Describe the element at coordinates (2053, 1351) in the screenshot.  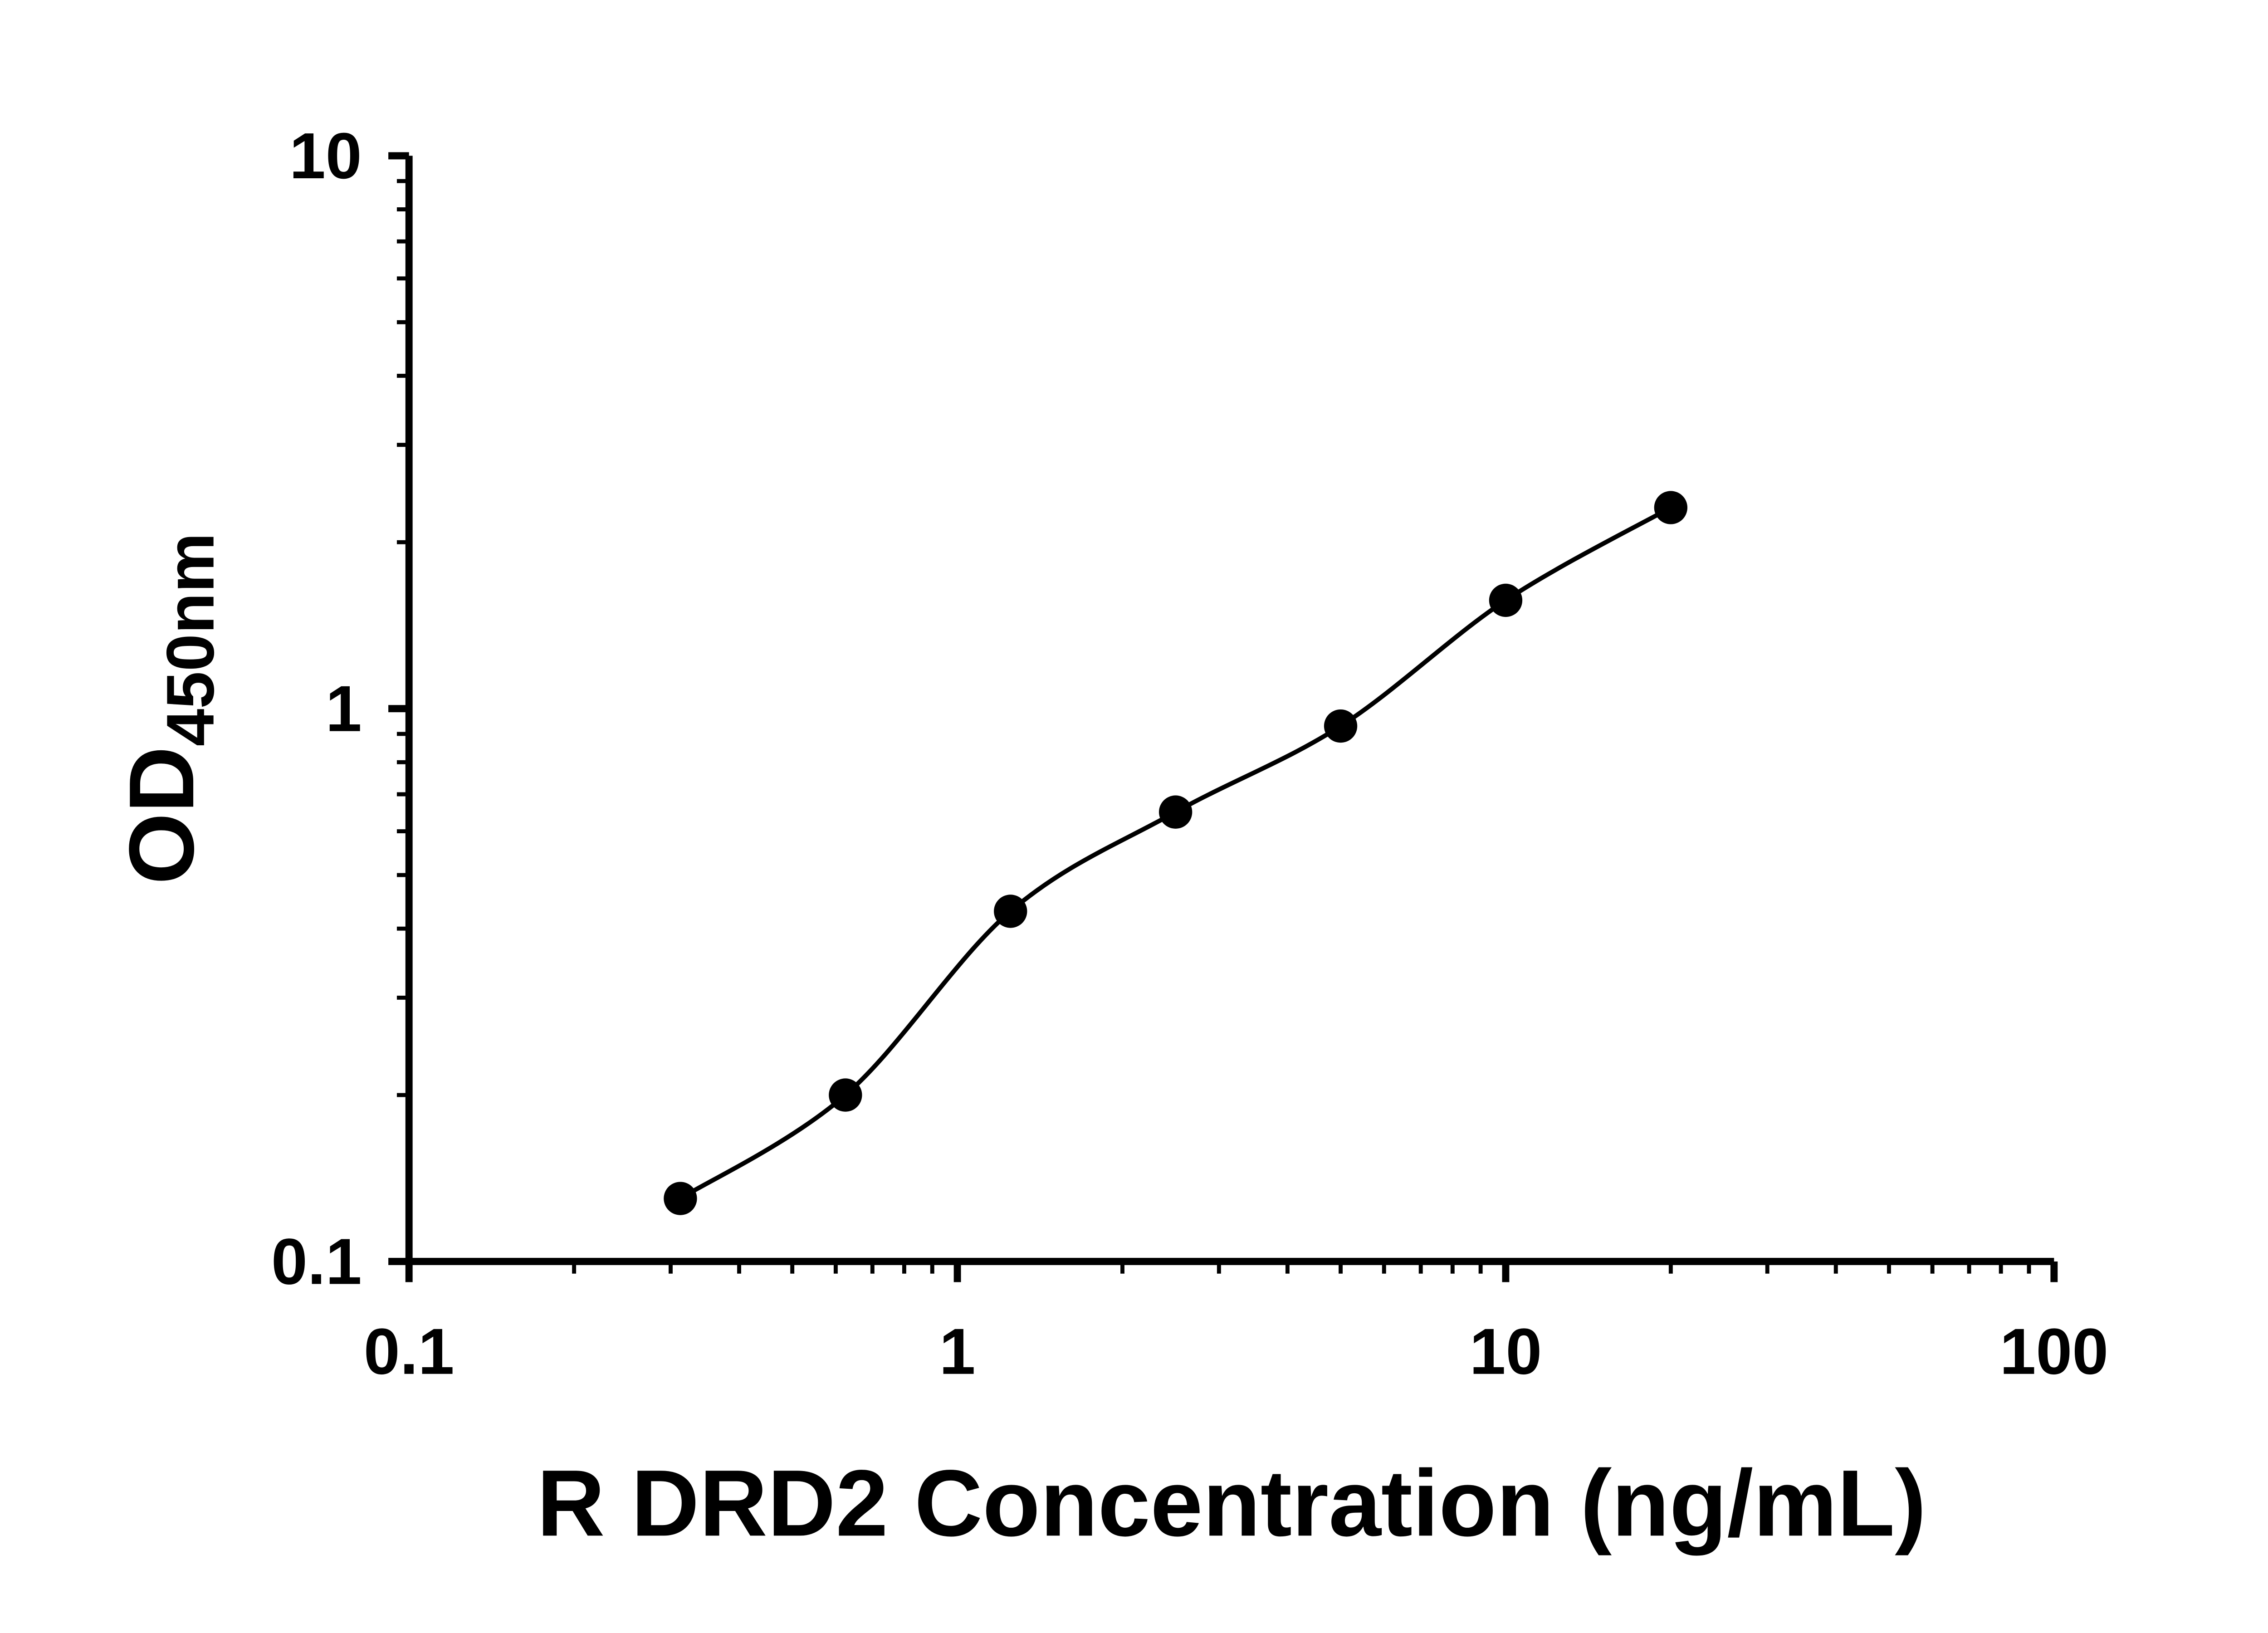
I see `x-tick-label: 100` at that location.